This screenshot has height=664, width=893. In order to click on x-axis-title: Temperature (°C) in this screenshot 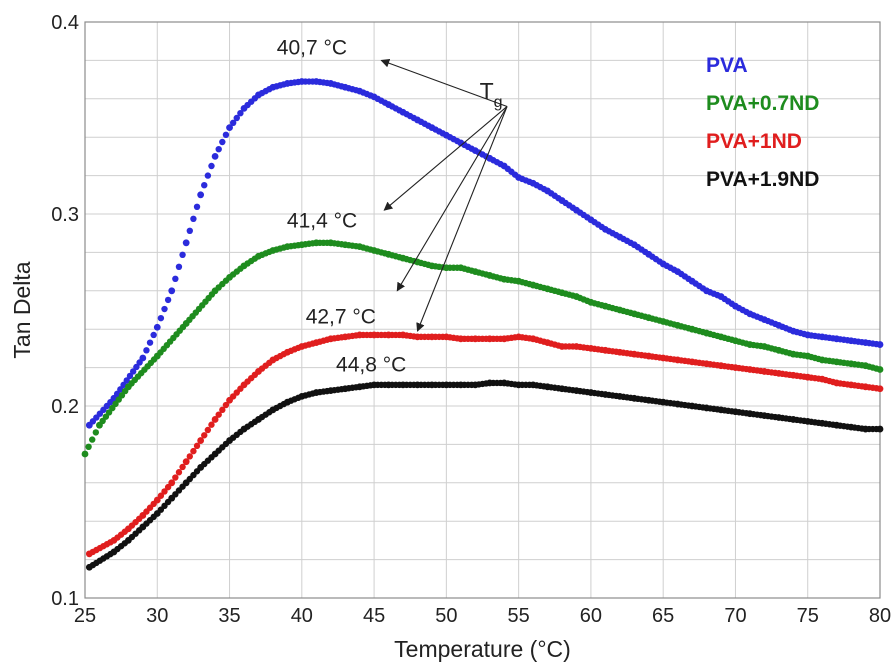, I will do `click(482, 649)`.